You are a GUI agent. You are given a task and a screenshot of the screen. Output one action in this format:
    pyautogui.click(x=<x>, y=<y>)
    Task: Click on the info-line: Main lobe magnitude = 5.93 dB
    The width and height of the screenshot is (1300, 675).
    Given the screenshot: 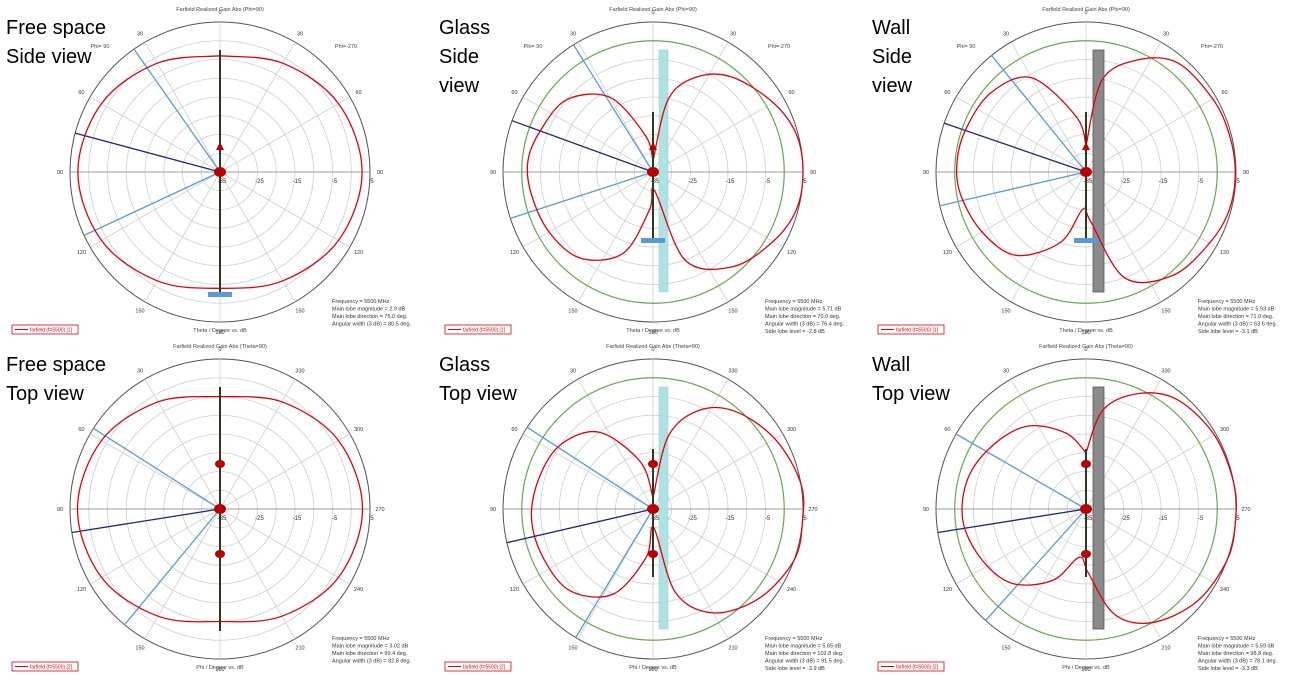 What is the action you would take?
    pyautogui.click(x=1236, y=310)
    